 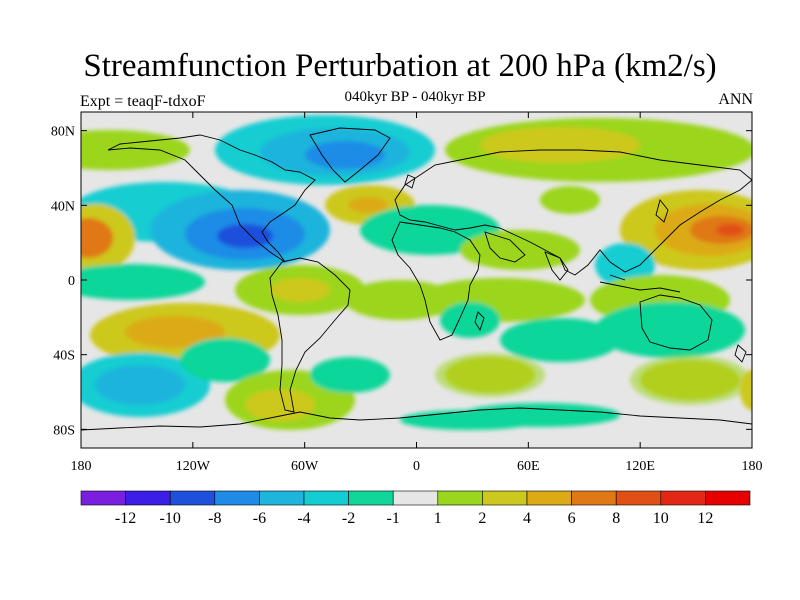 What do you see at coordinates (500, 300) in the screenshot?
I see `indian-ocean-lime` at bounding box center [500, 300].